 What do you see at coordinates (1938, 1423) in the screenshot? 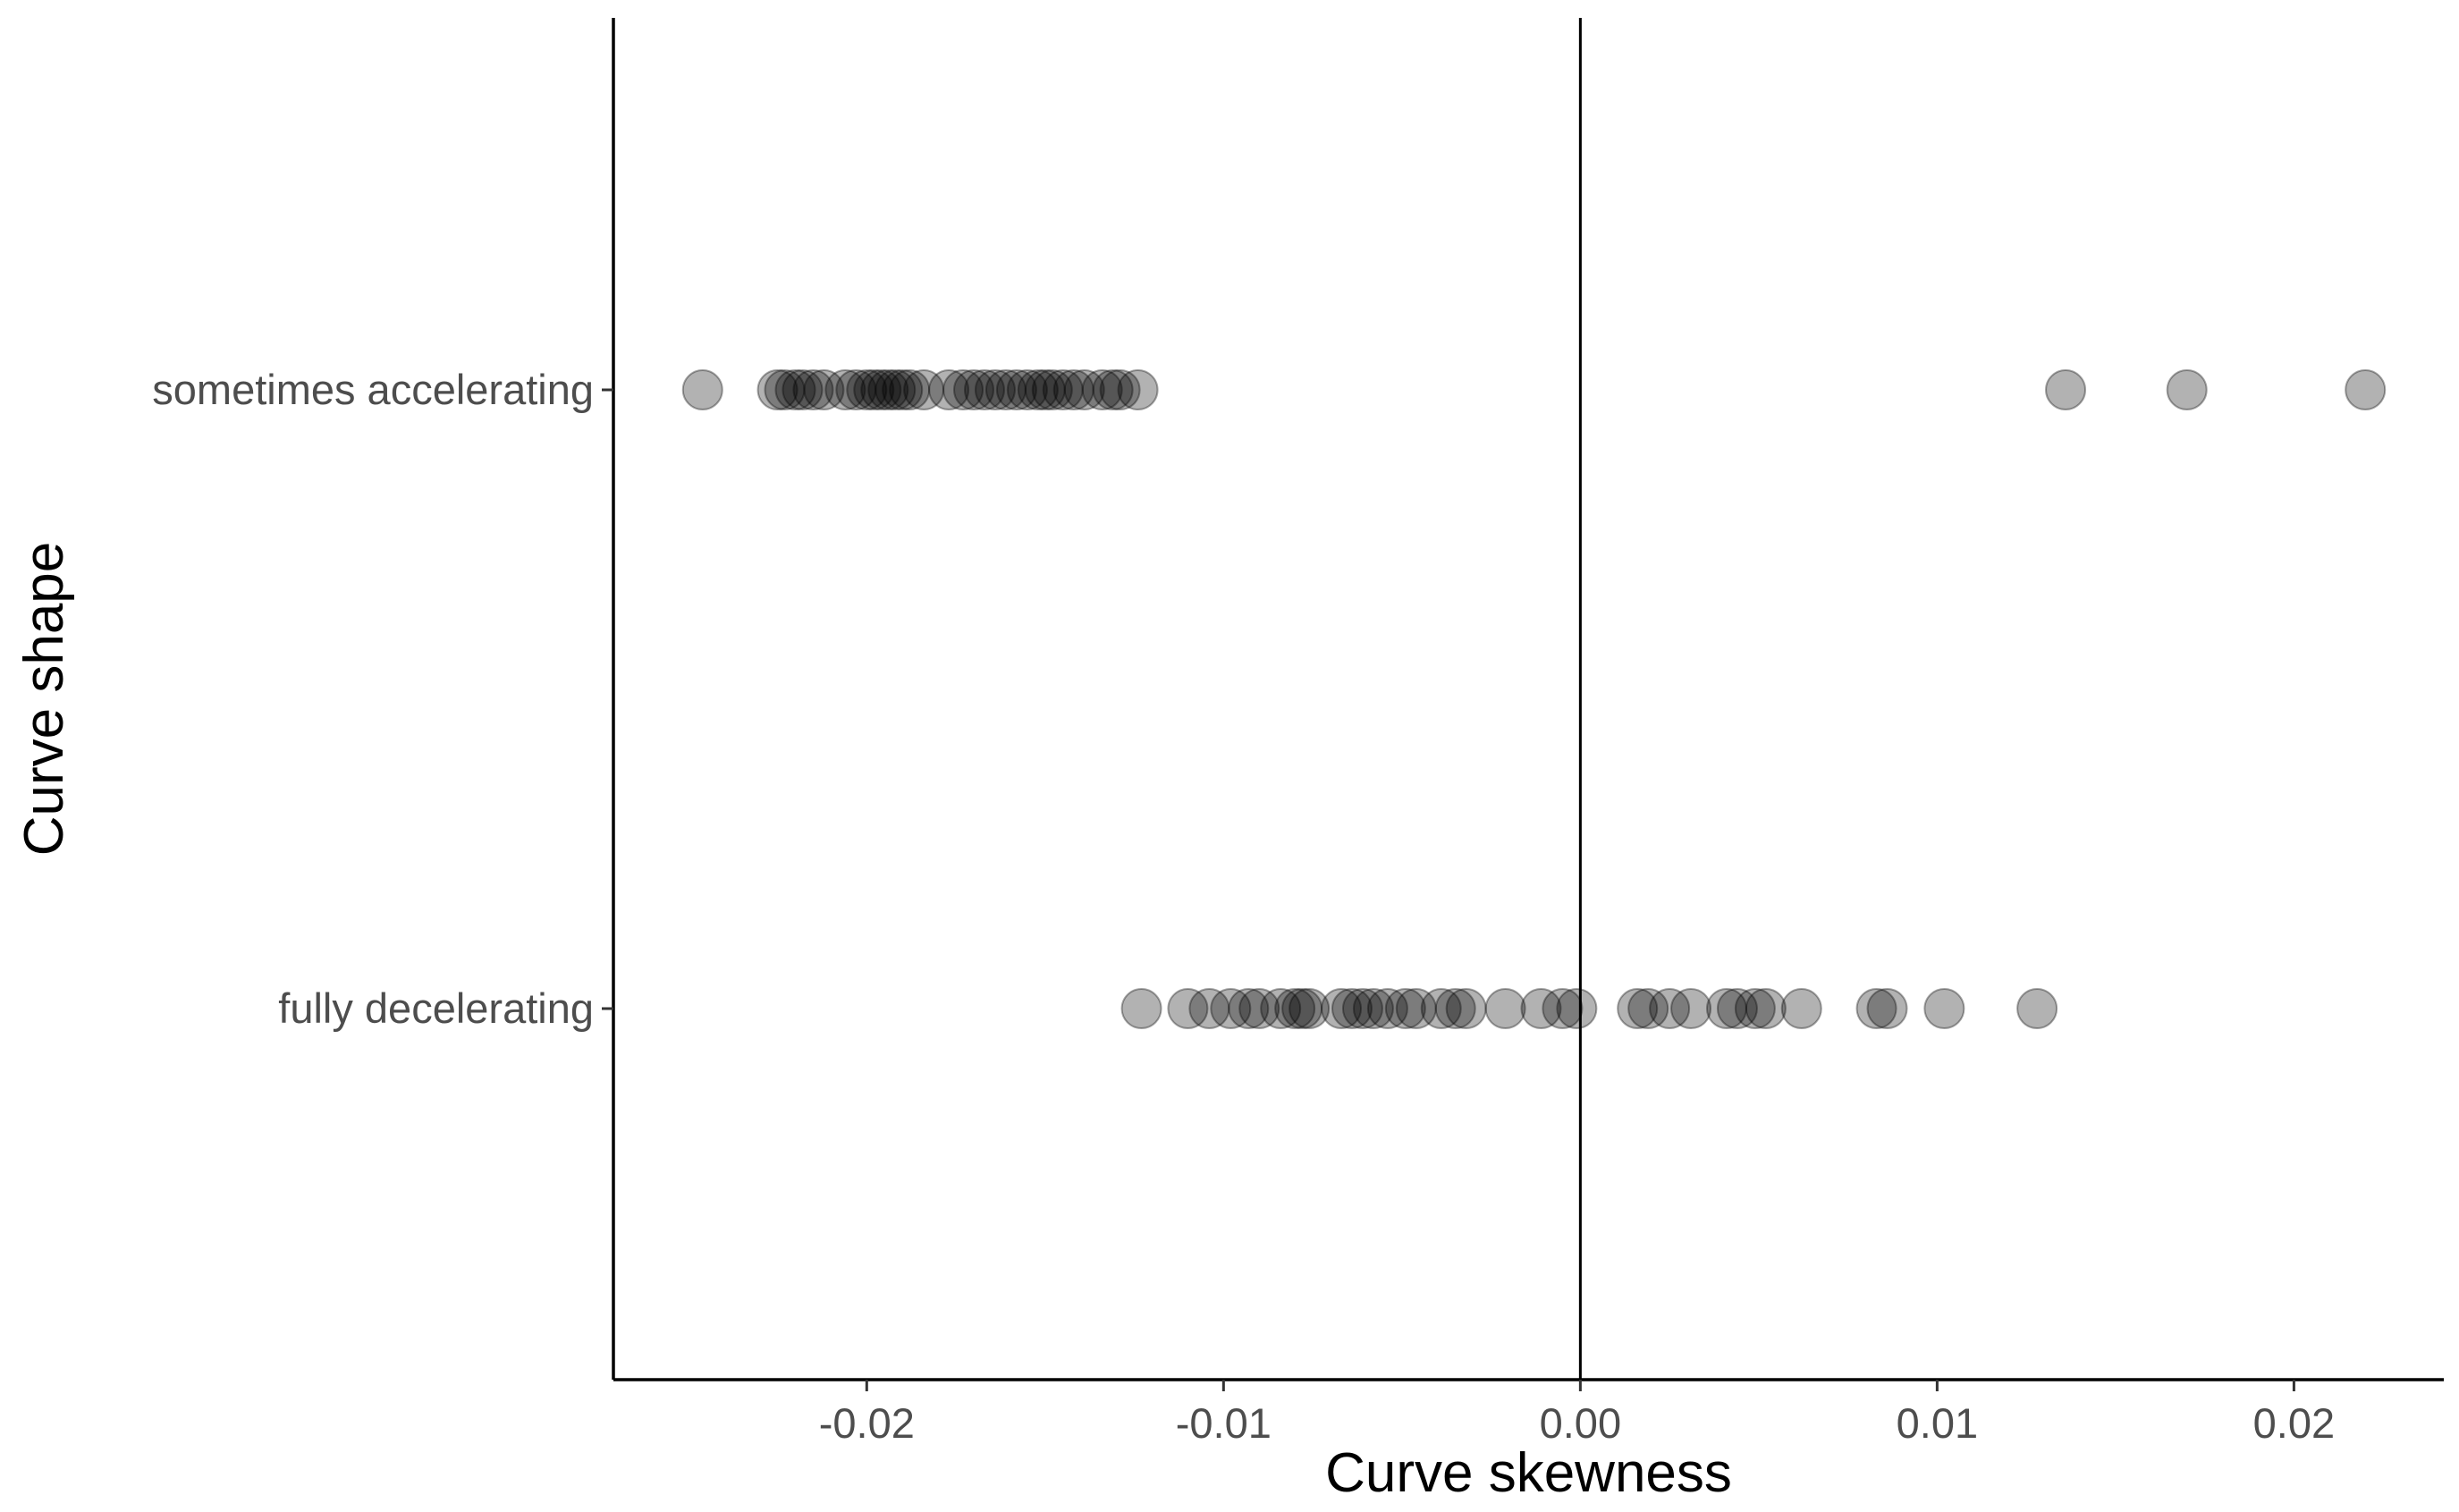
I see `x-tick-label: 0.01` at bounding box center [1938, 1423].